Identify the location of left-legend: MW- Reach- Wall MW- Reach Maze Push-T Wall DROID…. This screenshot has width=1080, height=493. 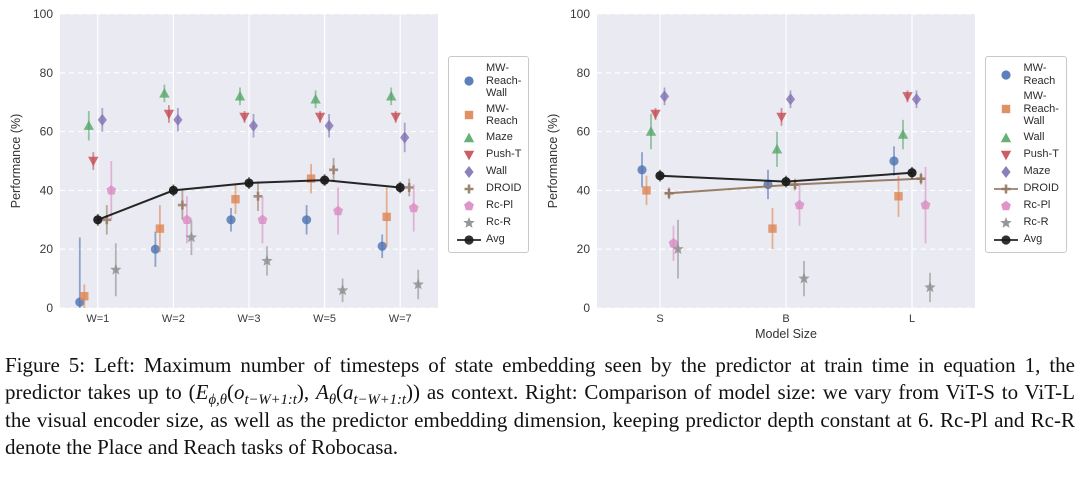
(489, 154).